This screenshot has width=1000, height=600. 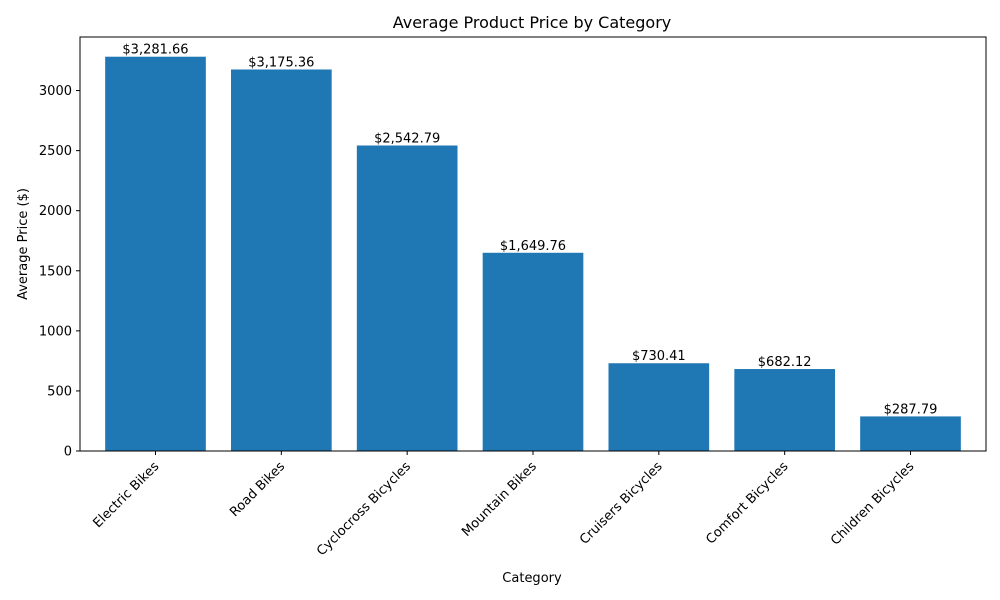 I want to click on x-tick-label-road-bikes: Road Bikes, so click(x=257, y=489).